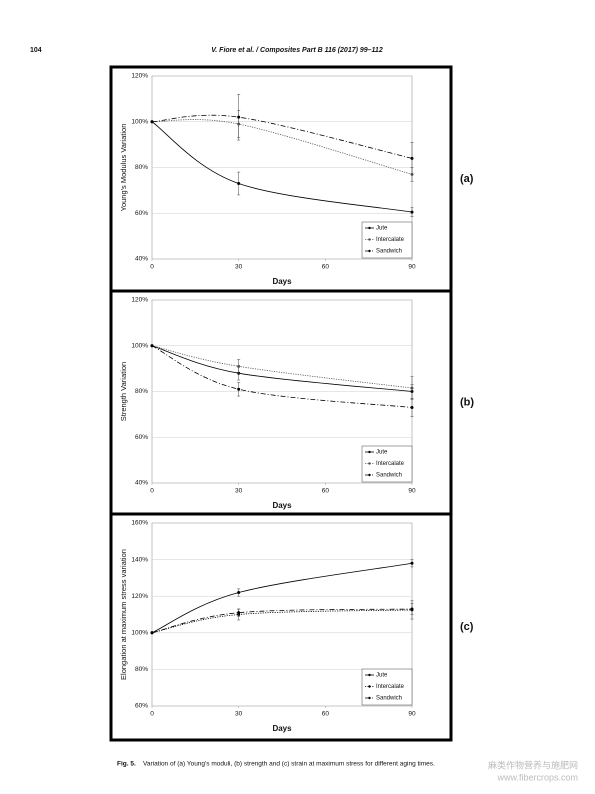 The width and height of the screenshot is (595, 794). What do you see at coordinates (467, 179) in the screenshot?
I see `panel-label: (a)` at bounding box center [467, 179].